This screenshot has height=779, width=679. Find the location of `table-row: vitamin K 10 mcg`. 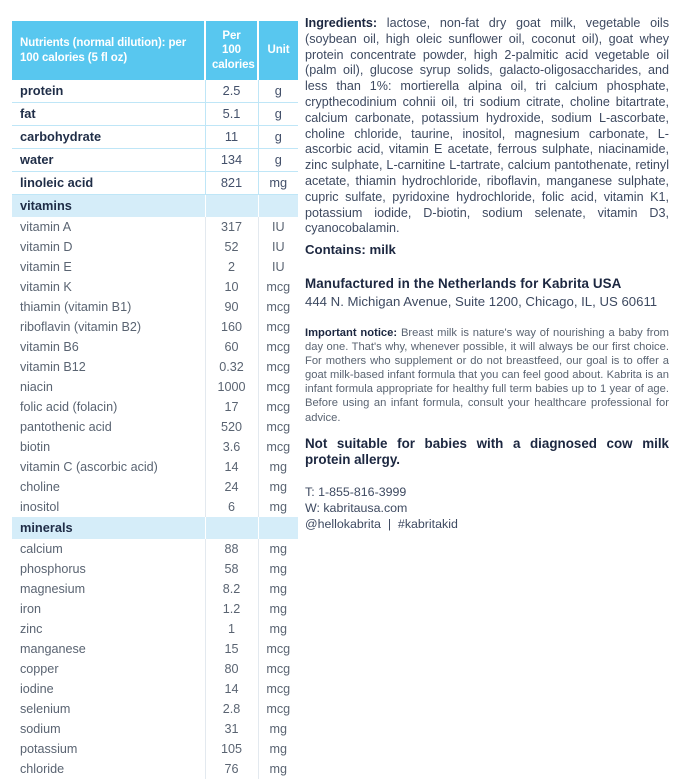

table-row: vitamin K 10 mcg is located at coordinates (155, 287).